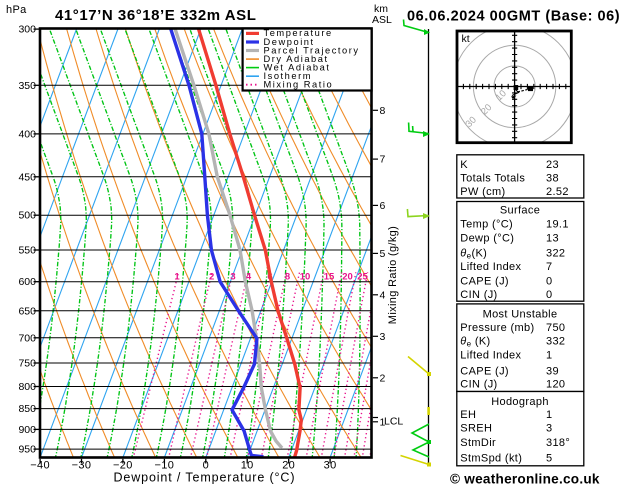 The width and height of the screenshot is (629, 486). I want to click on svg-text: 300, so click(27, 30).